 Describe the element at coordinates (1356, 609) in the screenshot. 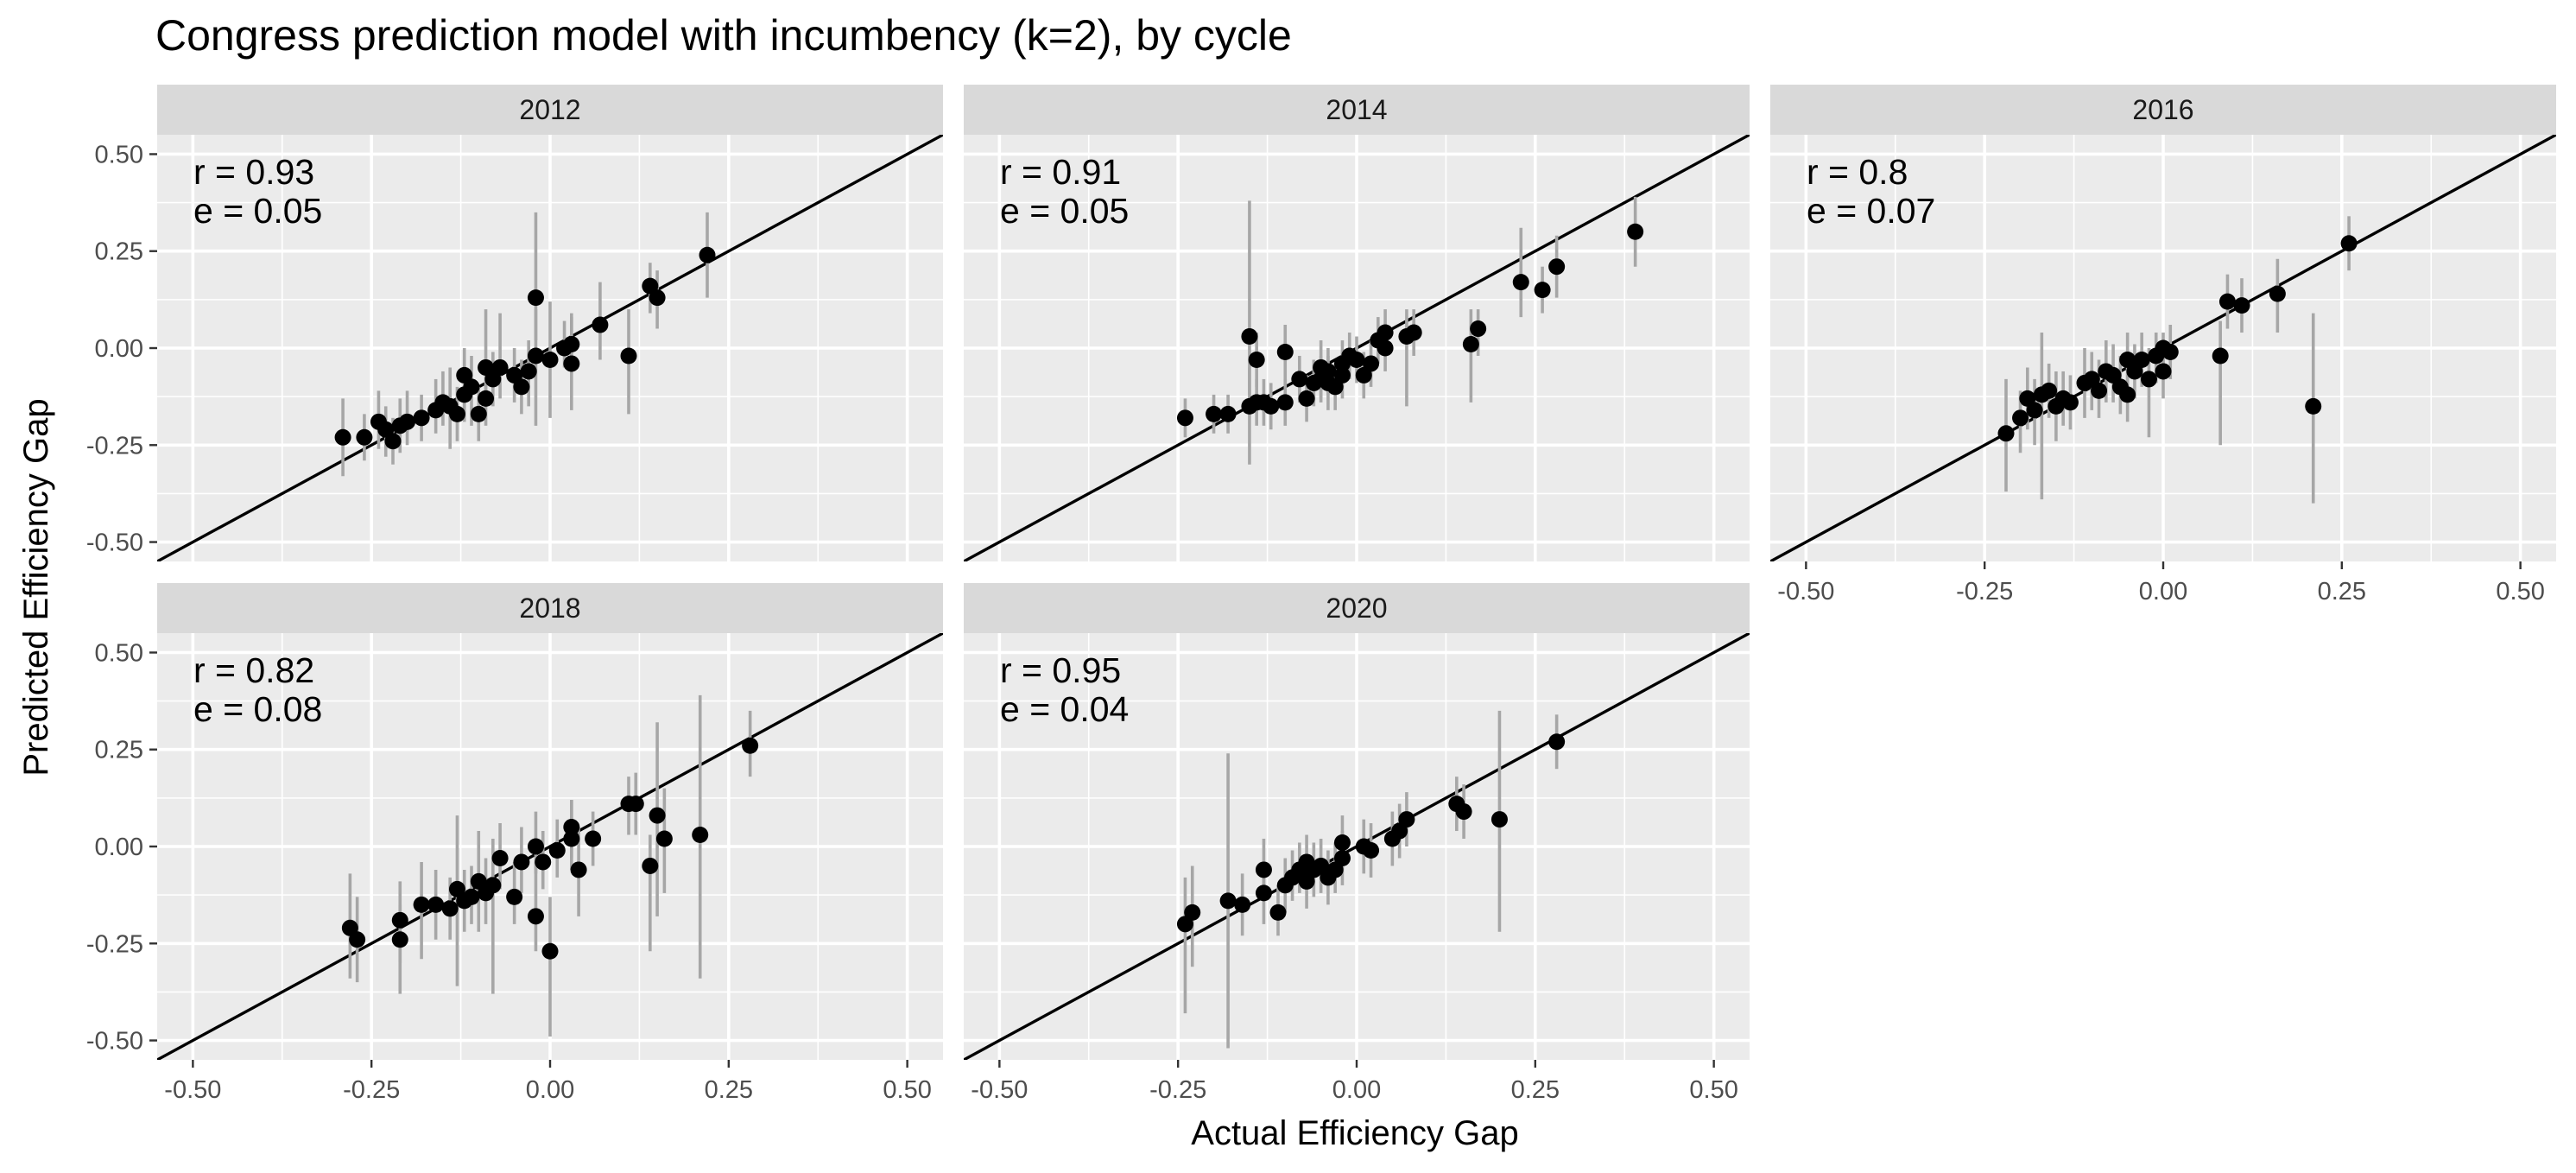

I see `facet-strip-label: 2020` at that location.